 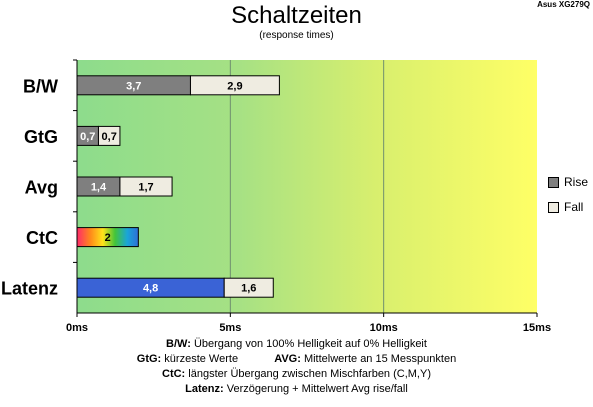 I want to click on legend-label-rise: Rise, so click(x=576, y=182).